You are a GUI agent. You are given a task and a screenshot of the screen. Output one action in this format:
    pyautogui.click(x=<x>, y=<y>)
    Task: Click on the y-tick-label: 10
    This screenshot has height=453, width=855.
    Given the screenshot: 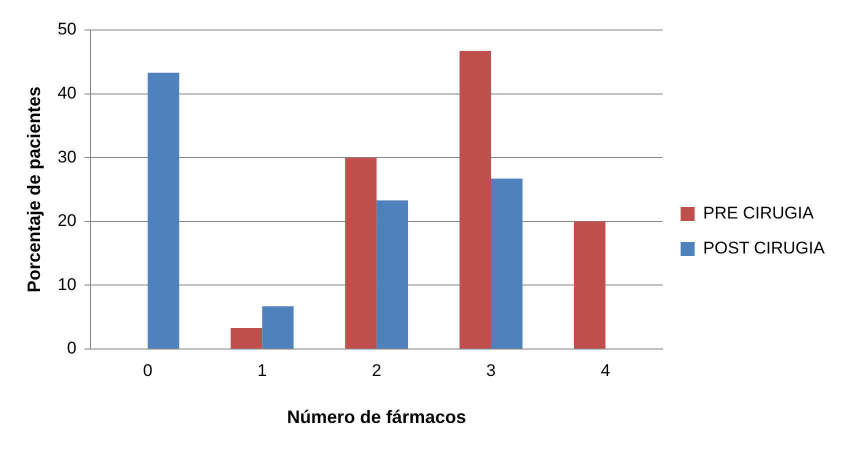 What is the action you would take?
    pyautogui.click(x=67, y=284)
    